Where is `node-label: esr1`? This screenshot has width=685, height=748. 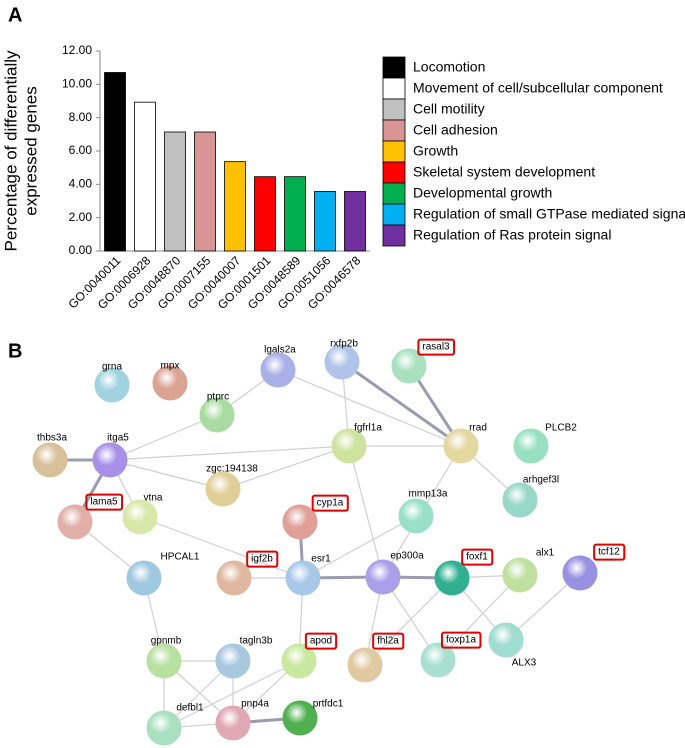 node-label: esr1 is located at coordinates (321, 559).